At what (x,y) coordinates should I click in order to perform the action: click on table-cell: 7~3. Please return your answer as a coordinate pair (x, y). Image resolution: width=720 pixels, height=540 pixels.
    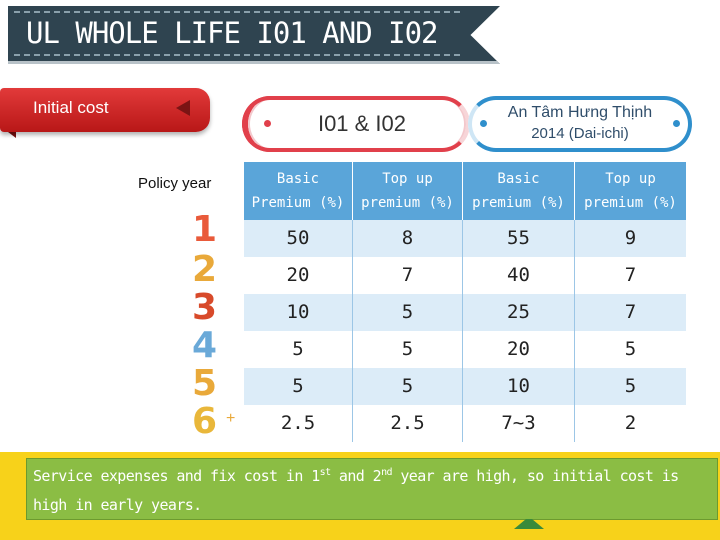
    Looking at the image, I should click on (518, 423).